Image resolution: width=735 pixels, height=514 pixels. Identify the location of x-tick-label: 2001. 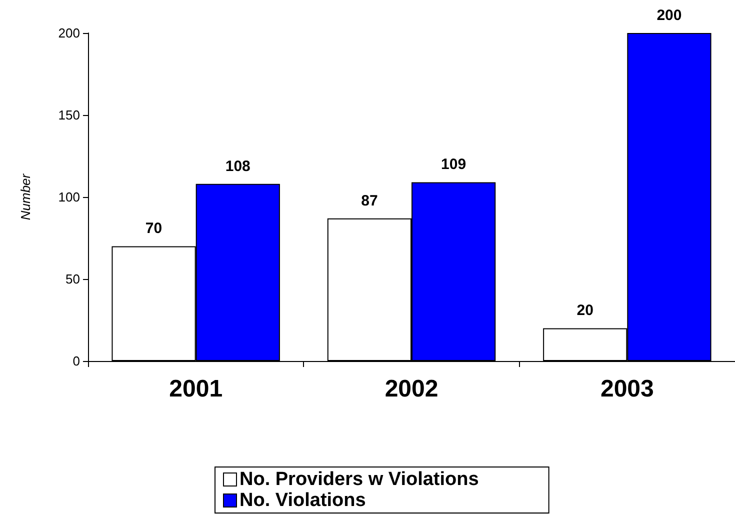
(196, 389).